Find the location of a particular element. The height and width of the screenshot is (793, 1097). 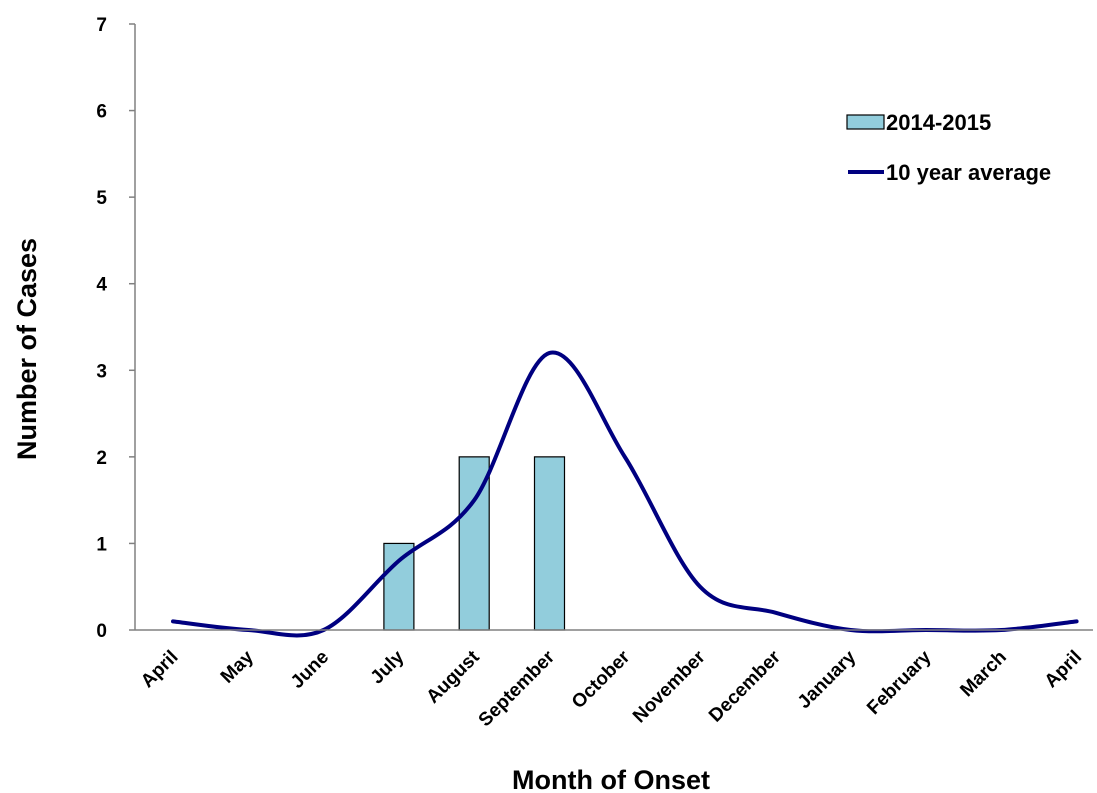

y-tick-label: 6 is located at coordinates (101, 112).